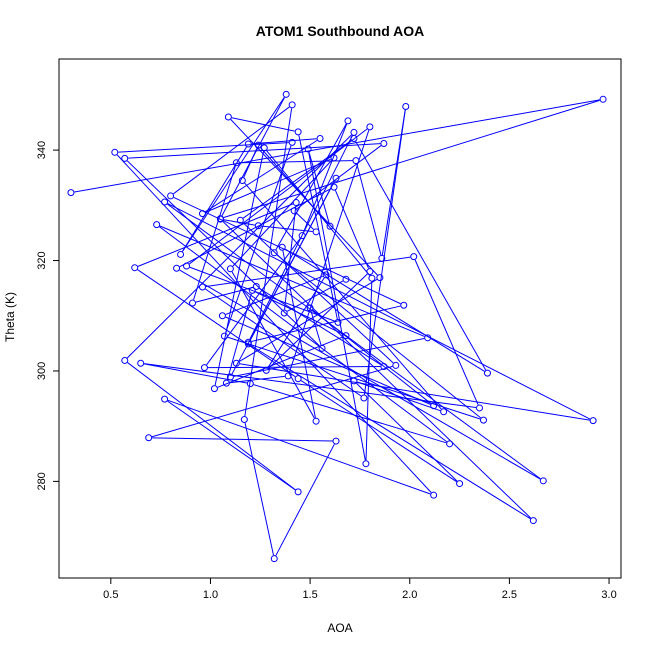 The width and height of the screenshot is (650, 655). I want to click on x-tick-label: 1.0, so click(210, 595).